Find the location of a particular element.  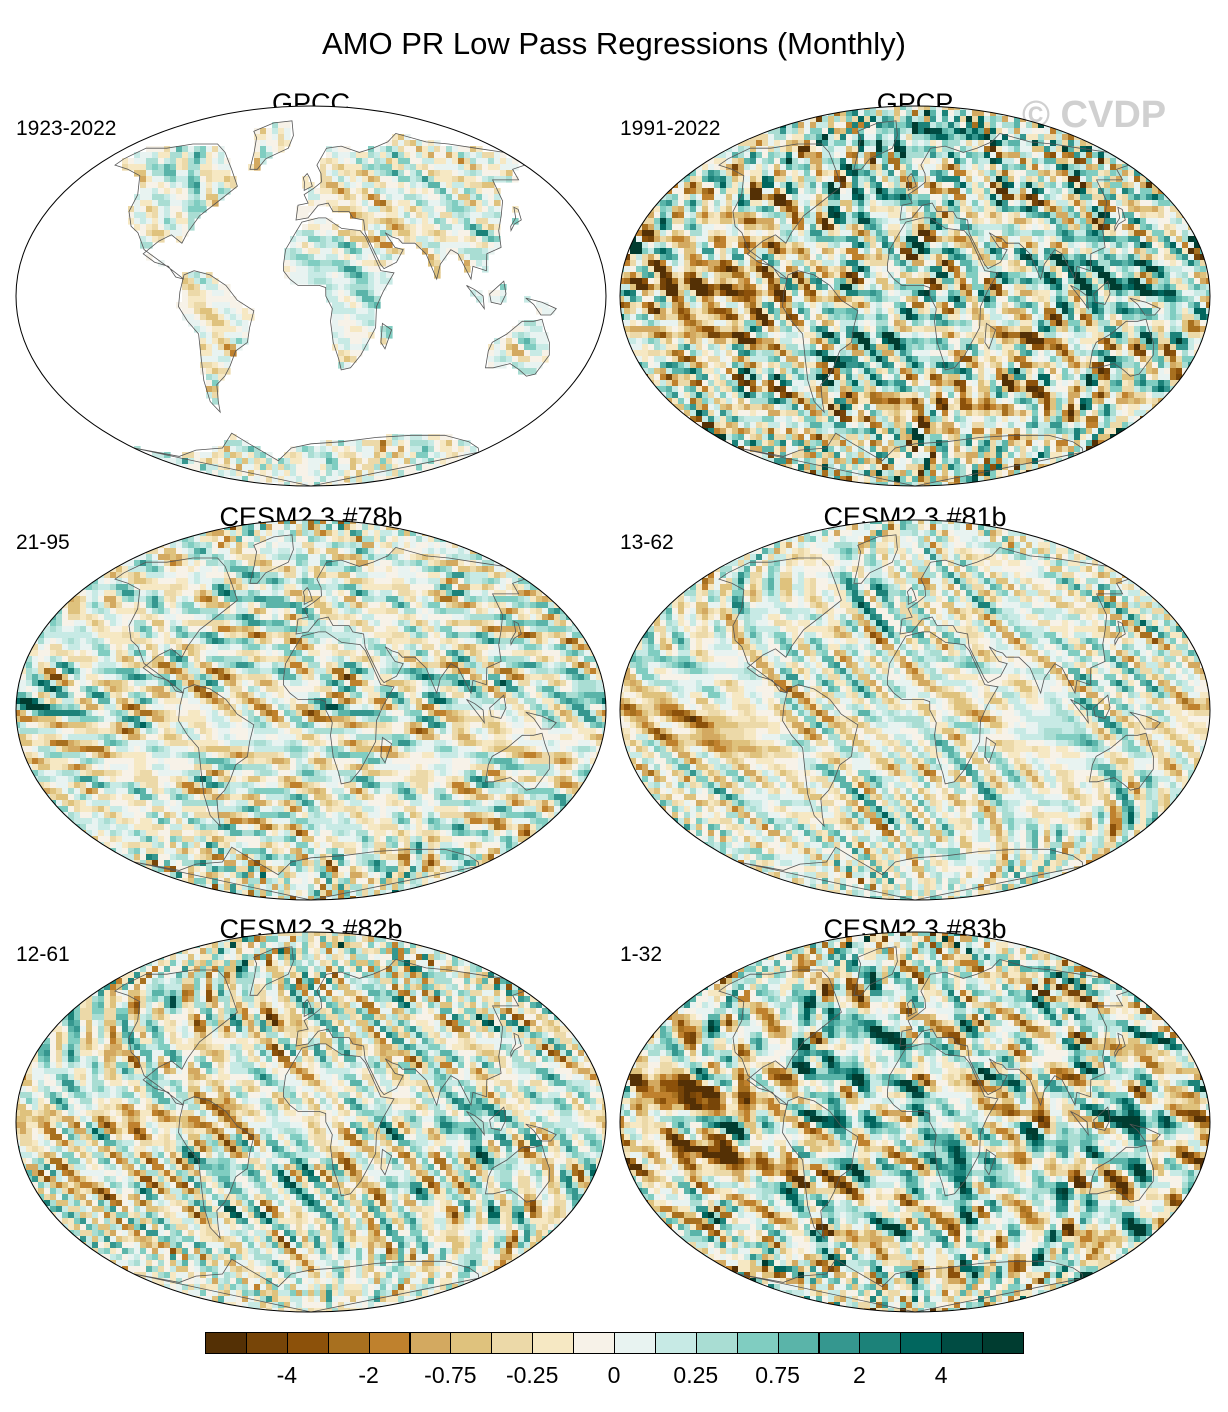

shaded-field is located at coordinates (335, 303).